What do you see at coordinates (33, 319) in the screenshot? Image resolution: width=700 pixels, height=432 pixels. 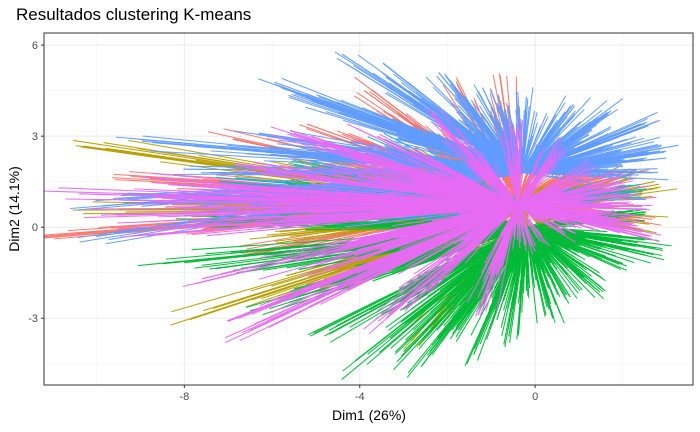 I see `y-tick-label: -3` at bounding box center [33, 319].